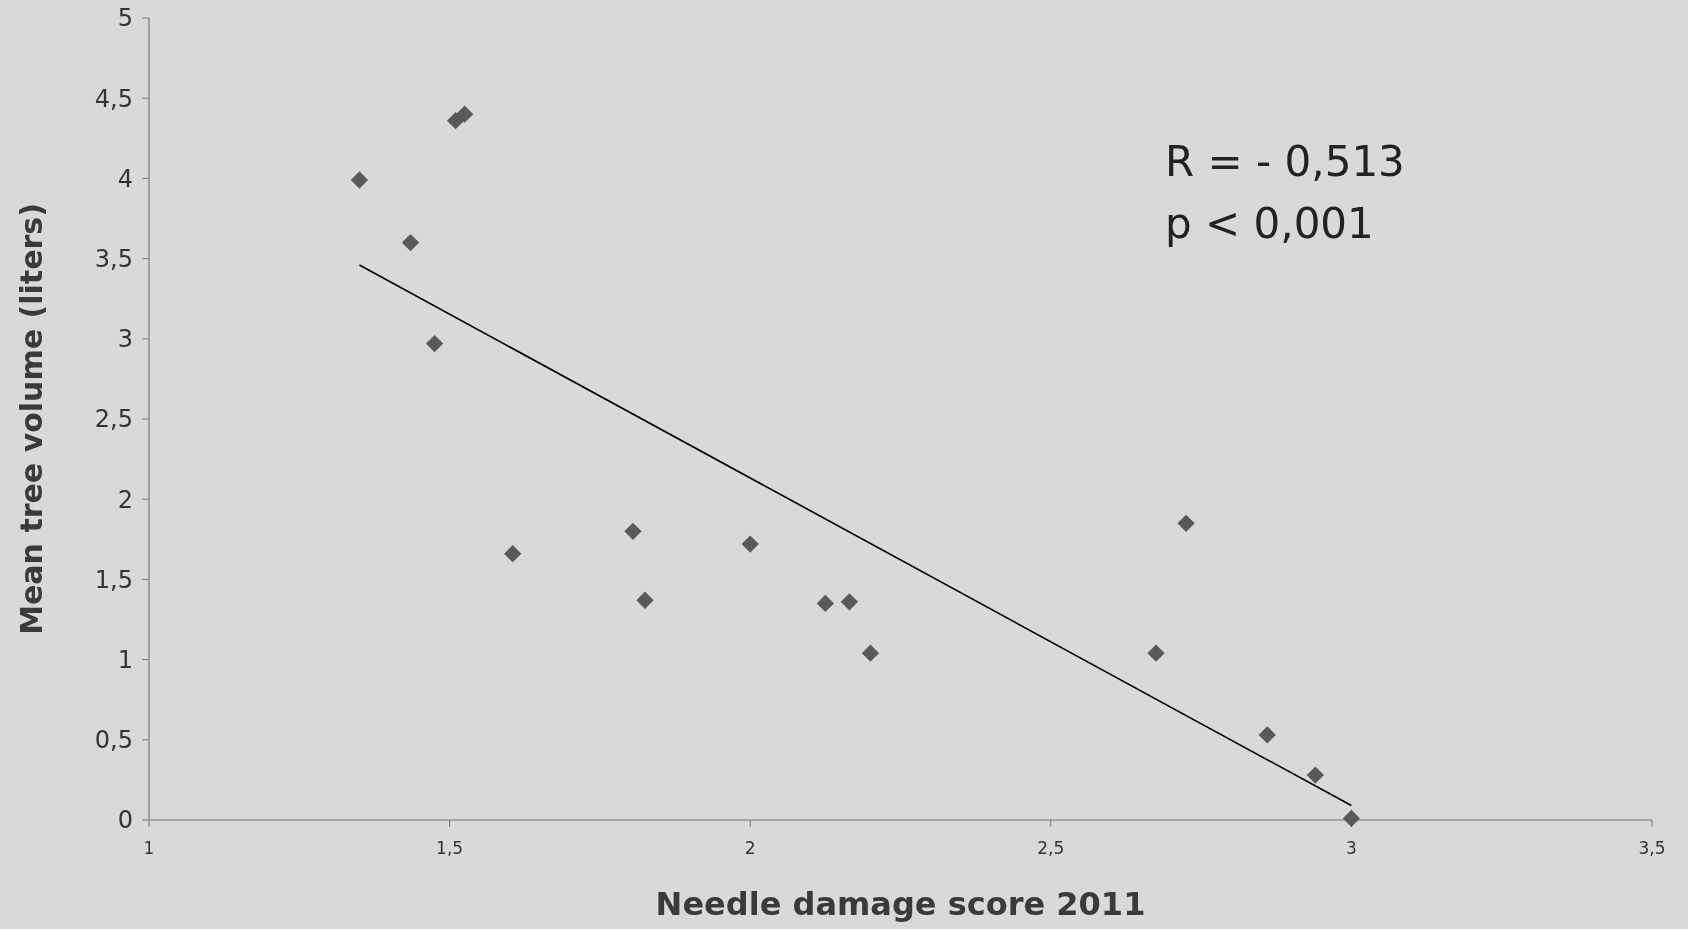  Describe the element at coordinates (113, 259) in the screenshot. I see `y-tick-label: 3,5` at that location.